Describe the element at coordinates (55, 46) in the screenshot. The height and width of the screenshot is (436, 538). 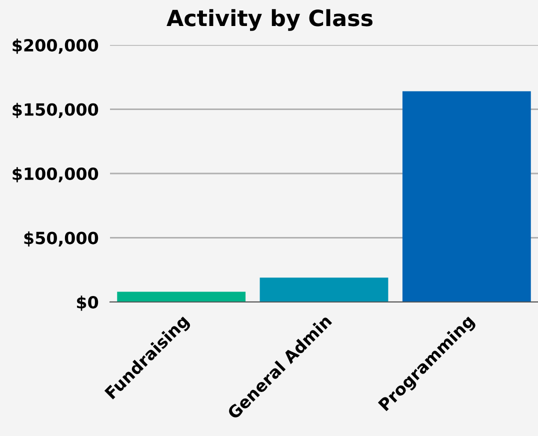
I see `y-tick-label: $200,000` at that location.